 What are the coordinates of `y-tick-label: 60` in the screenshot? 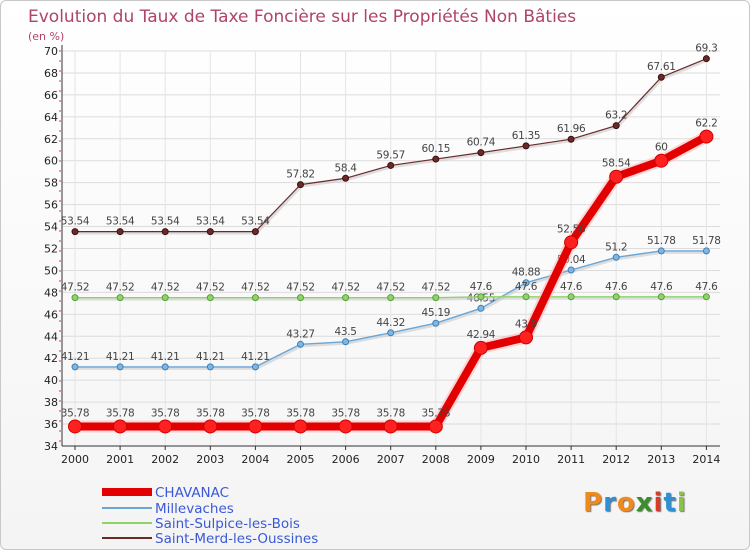 It's located at (51, 161).